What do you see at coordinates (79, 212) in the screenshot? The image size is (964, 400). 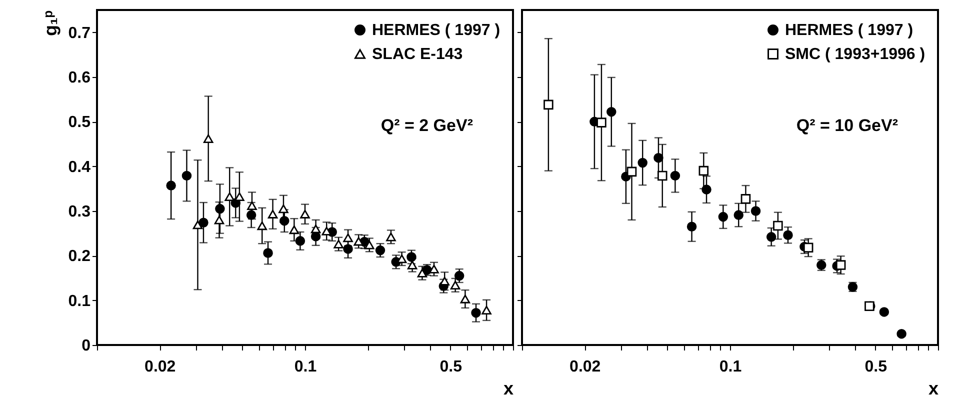 I see `y-tick-label: 0.3` at bounding box center [79, 212].